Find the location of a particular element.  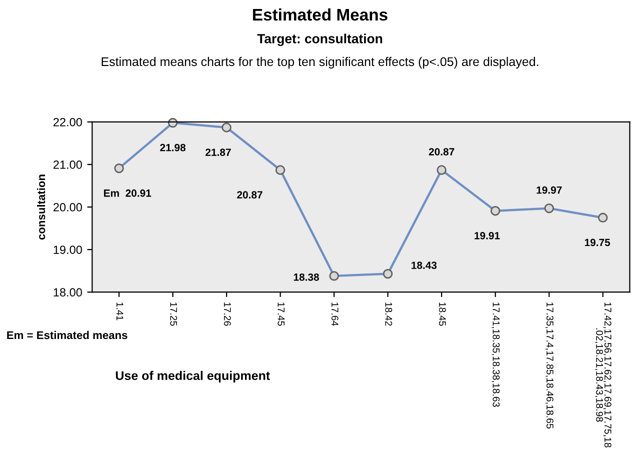

x-tick-label: 17.25 is located at coordinates (174, 314).